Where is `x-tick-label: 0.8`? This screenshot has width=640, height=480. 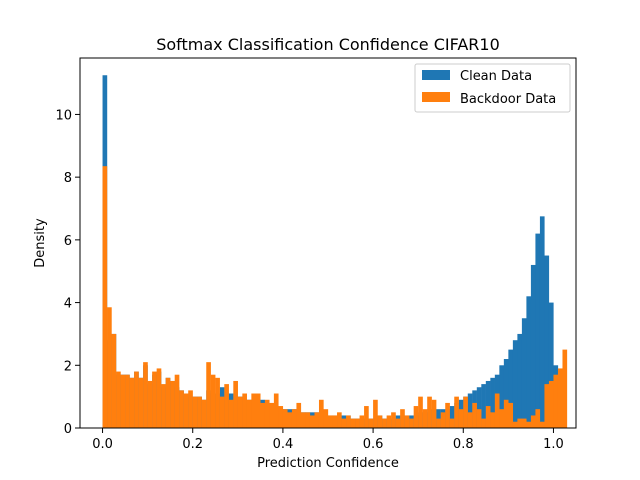 x-tick-label: 0.8 is located at coordinates (463, 444).